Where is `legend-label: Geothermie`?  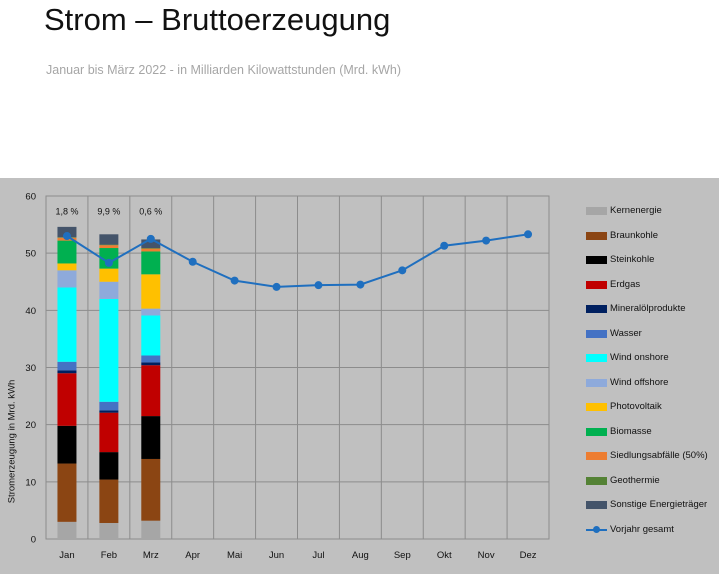
legend-label: Geothermie is located at coordinates (635, 480).